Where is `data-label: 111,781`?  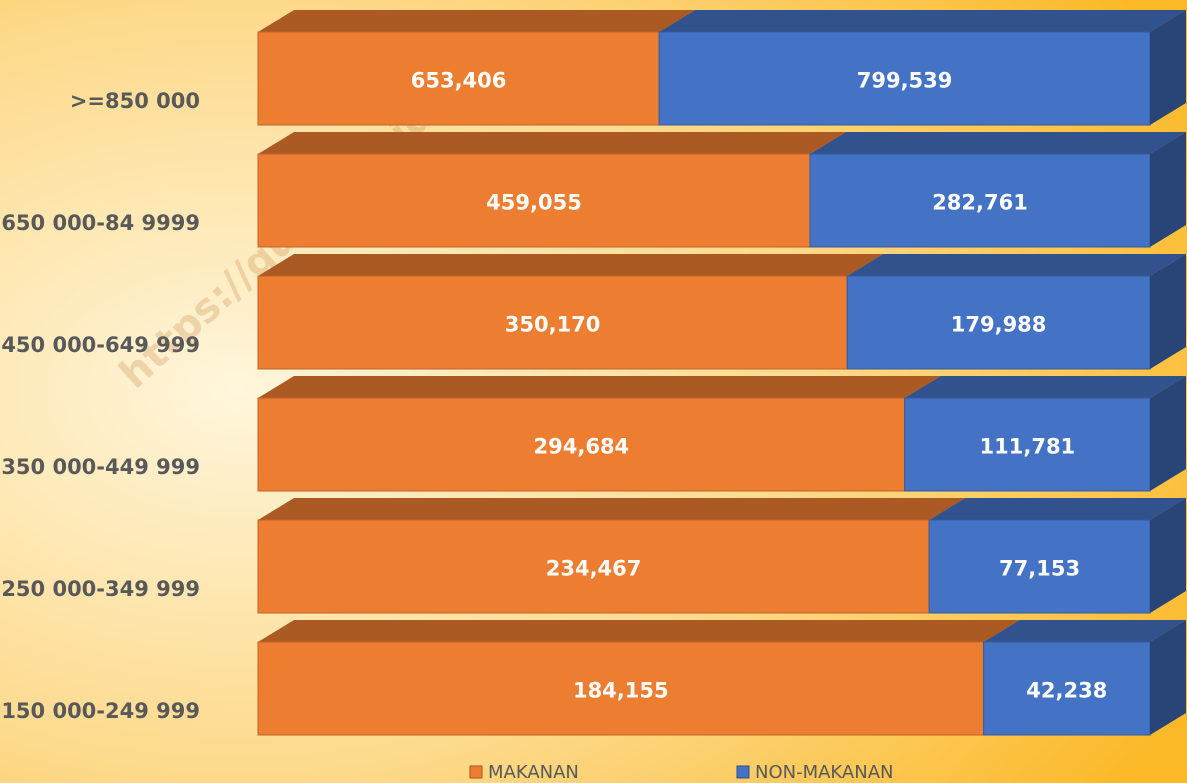
data-label: 111,781 is located at coordinates (1028, 447).